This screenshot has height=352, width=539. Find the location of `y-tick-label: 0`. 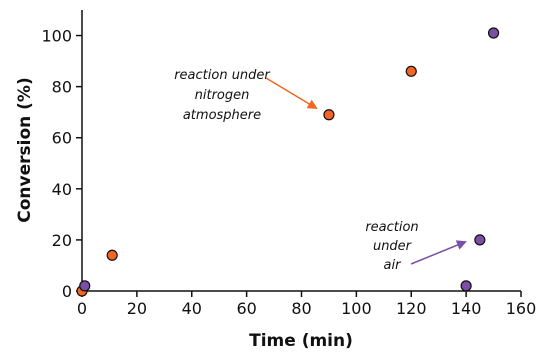

y-tick-label: 0 is located at coordinates (67, 291).